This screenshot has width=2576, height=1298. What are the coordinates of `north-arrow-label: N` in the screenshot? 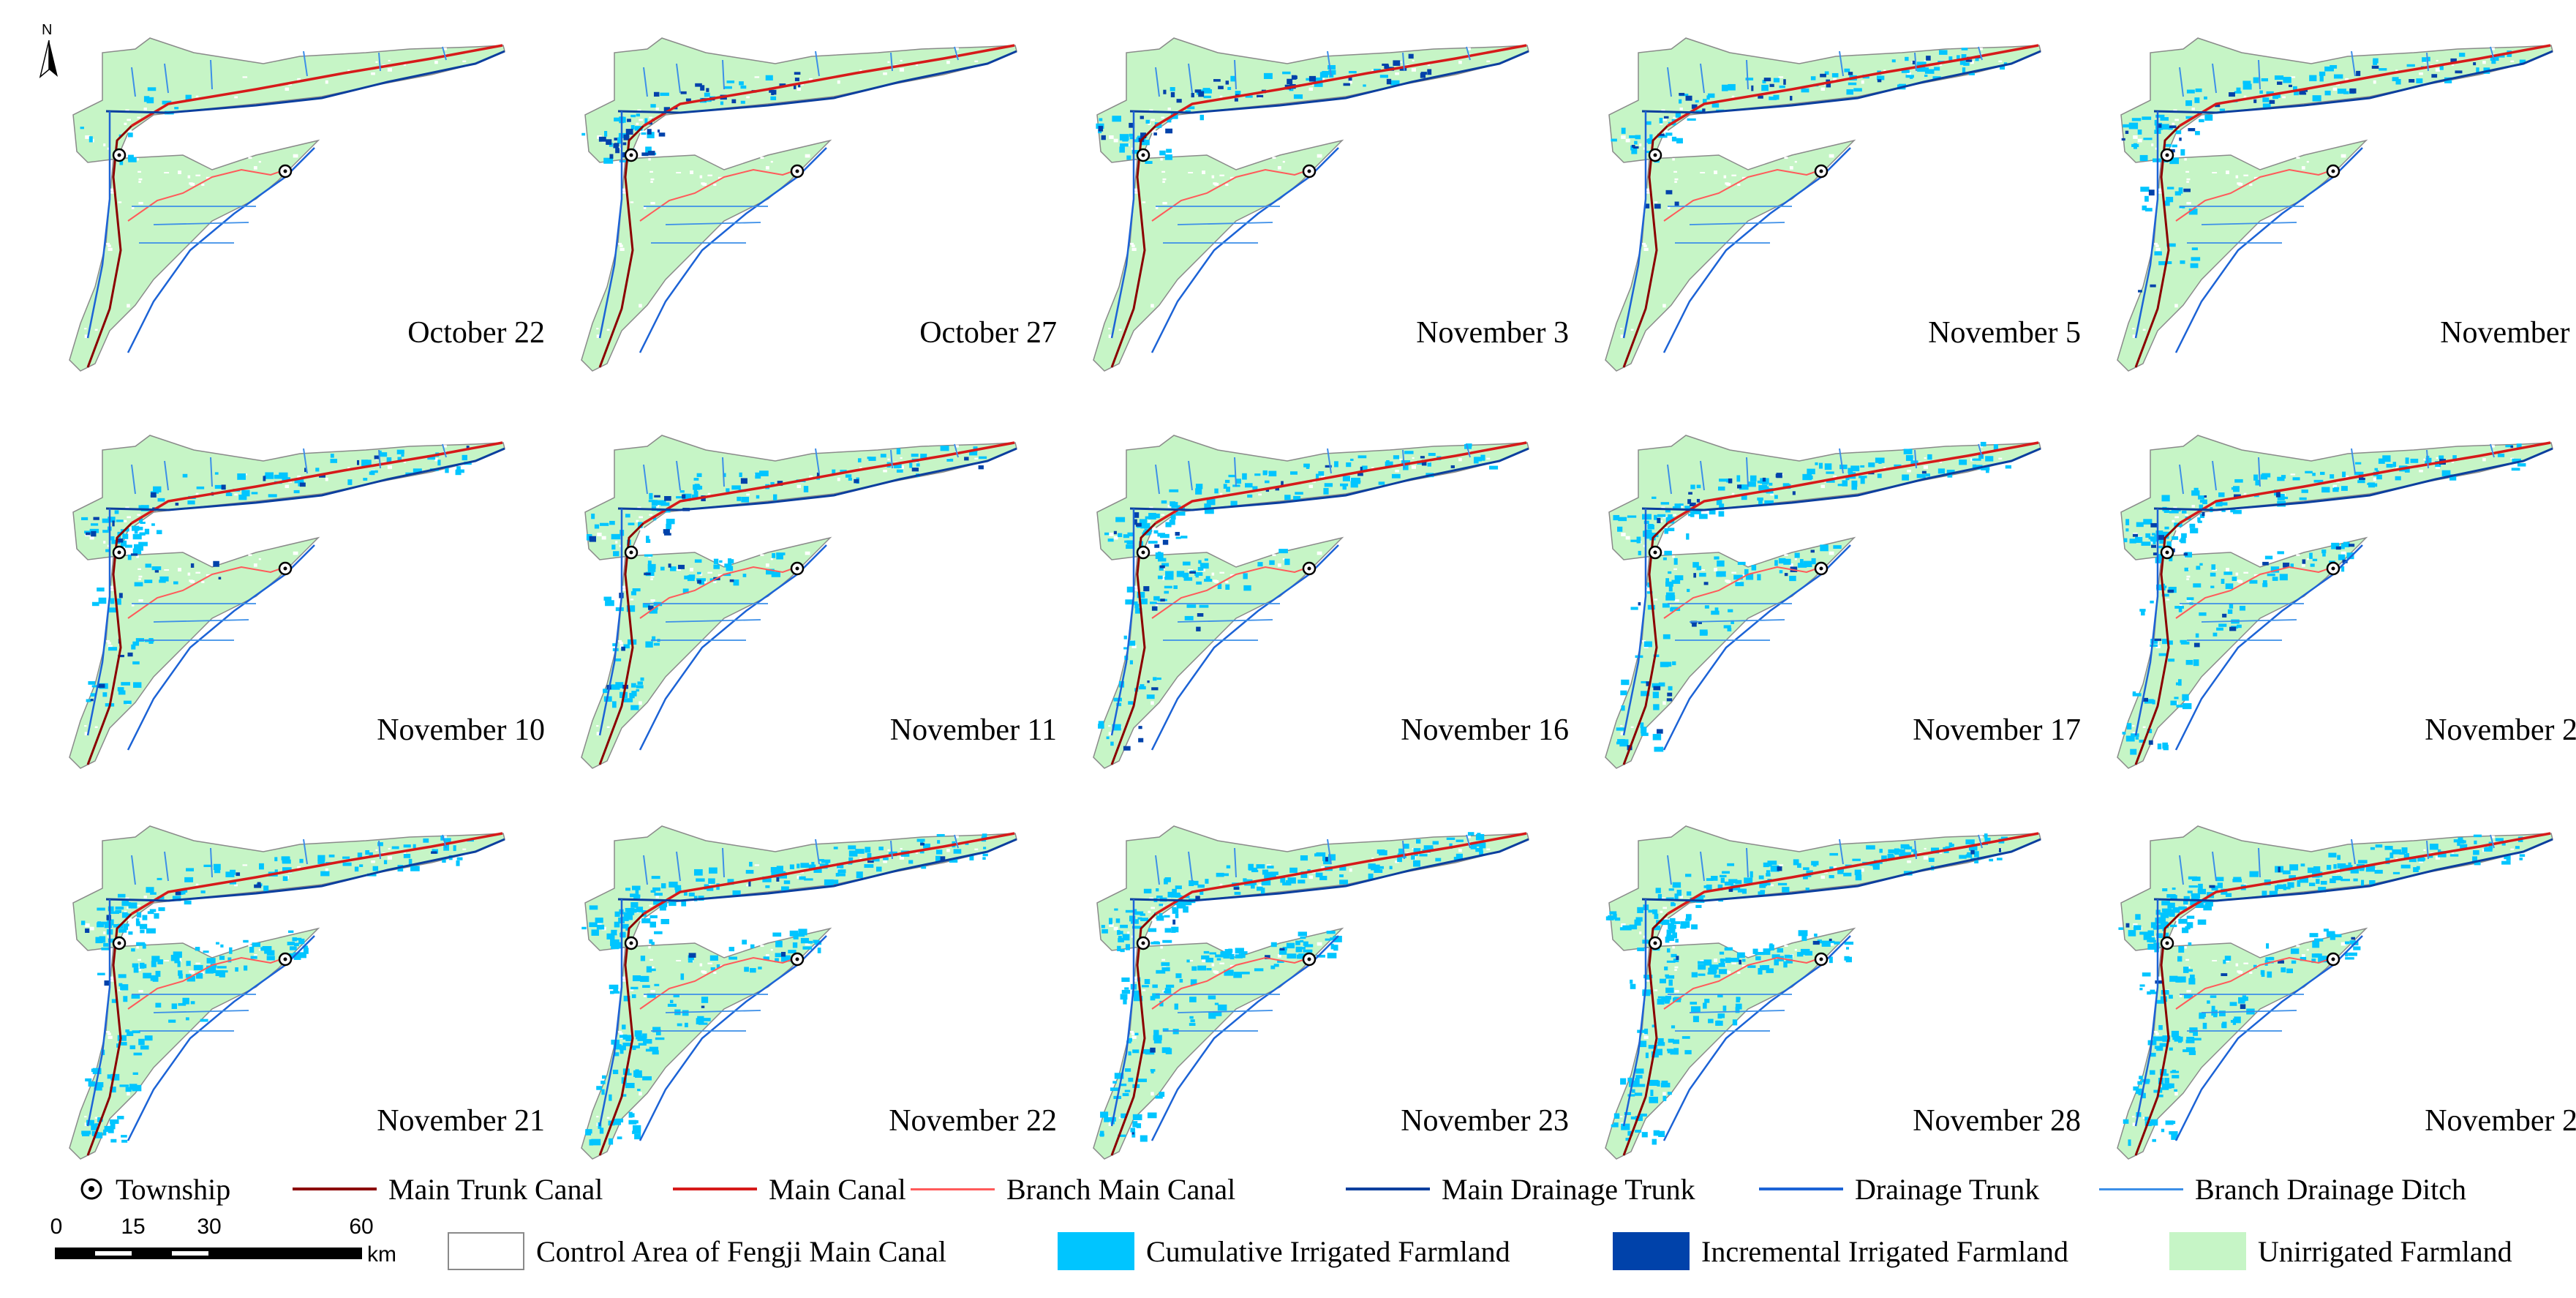 It's located at (47, 30).